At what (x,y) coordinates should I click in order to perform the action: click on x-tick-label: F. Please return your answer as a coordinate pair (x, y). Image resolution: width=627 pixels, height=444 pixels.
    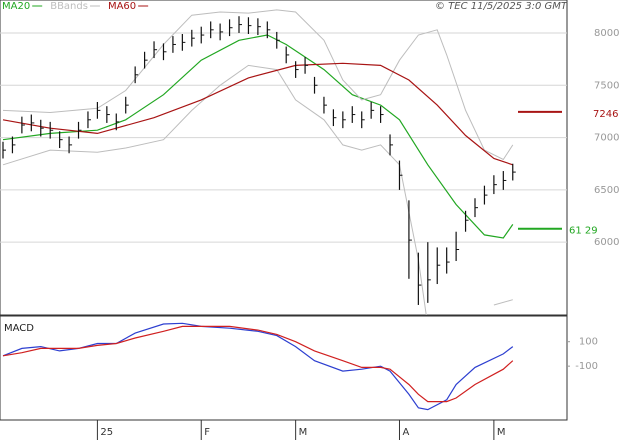
    Looking at the image, I should click on (207, 432).